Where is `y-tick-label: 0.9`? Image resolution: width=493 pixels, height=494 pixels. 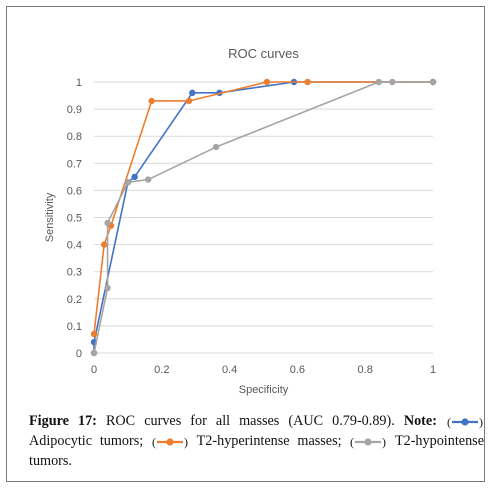 y-tick-label: 0.9 is located at coordinates (74, 110).